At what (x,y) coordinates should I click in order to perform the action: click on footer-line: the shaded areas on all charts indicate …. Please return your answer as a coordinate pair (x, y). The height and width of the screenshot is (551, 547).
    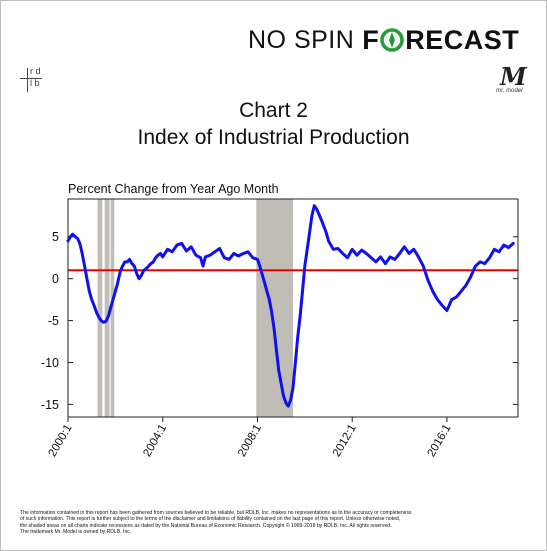
    Looking at the image, I should click on (206, 525).